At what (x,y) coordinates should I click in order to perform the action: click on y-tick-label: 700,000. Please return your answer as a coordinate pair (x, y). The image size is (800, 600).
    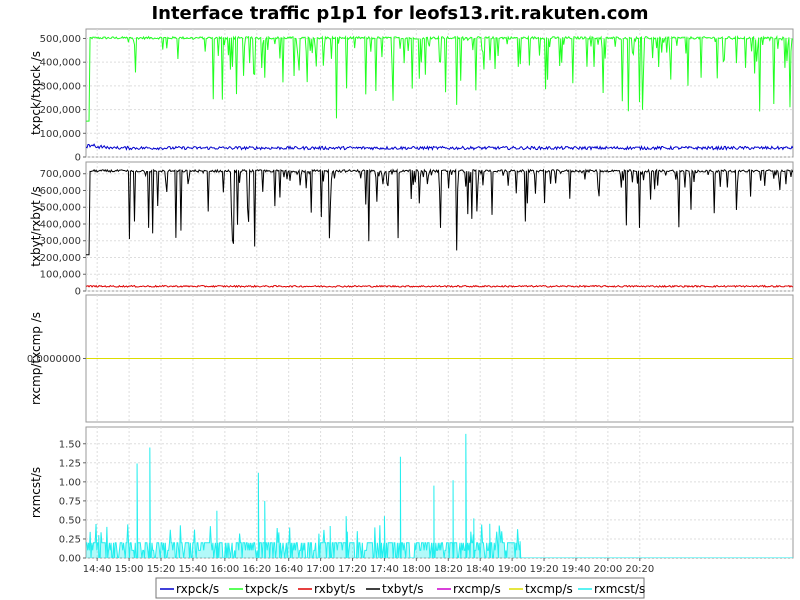
    Looking at the image, I should click on (60, 174).